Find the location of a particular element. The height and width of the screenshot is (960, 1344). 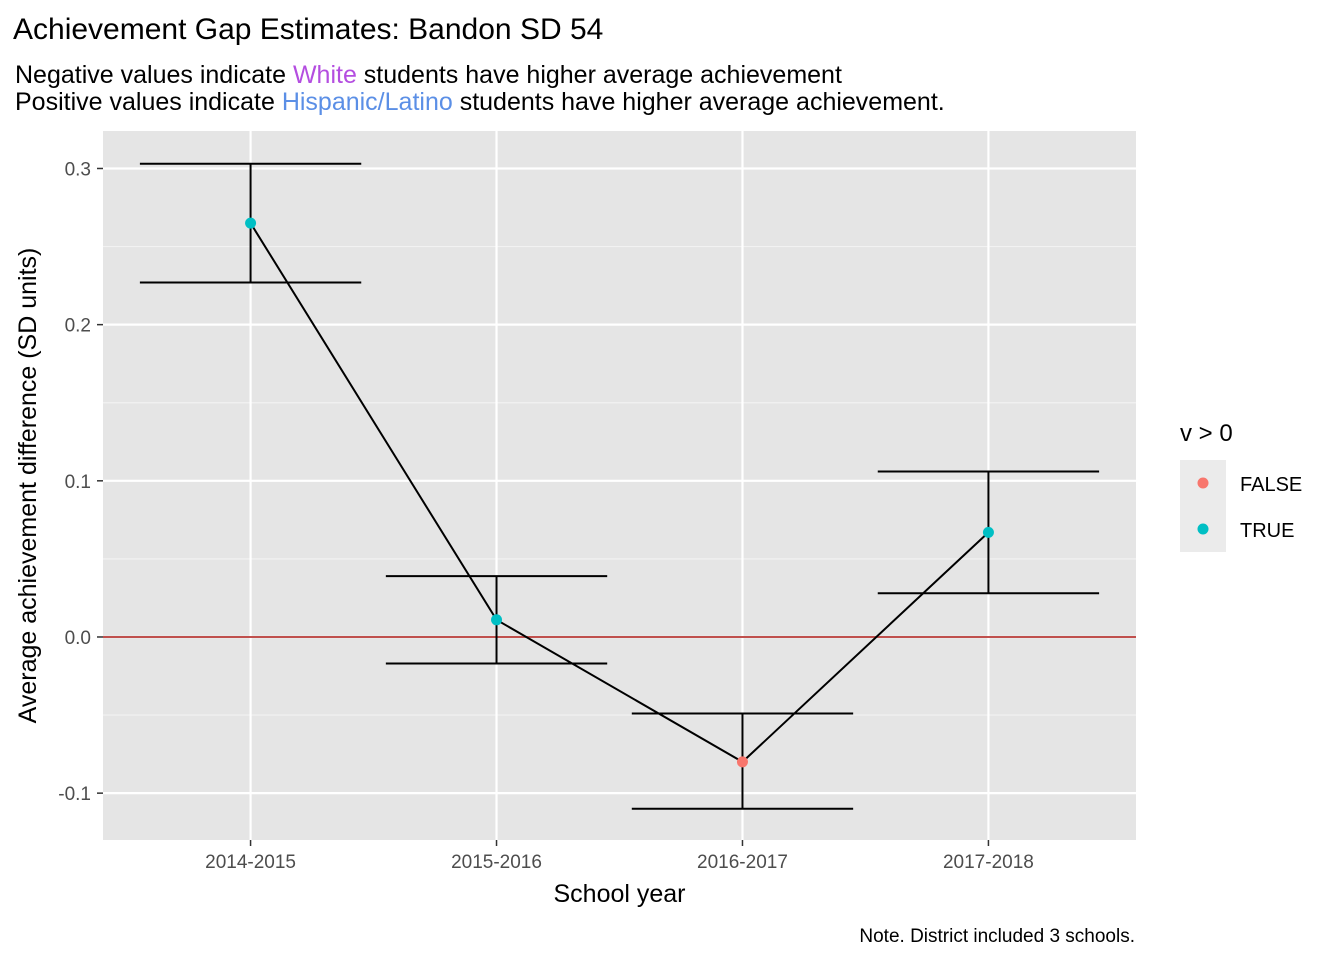

subtitle-line-1-group: White is located at coordinates (325, 75).